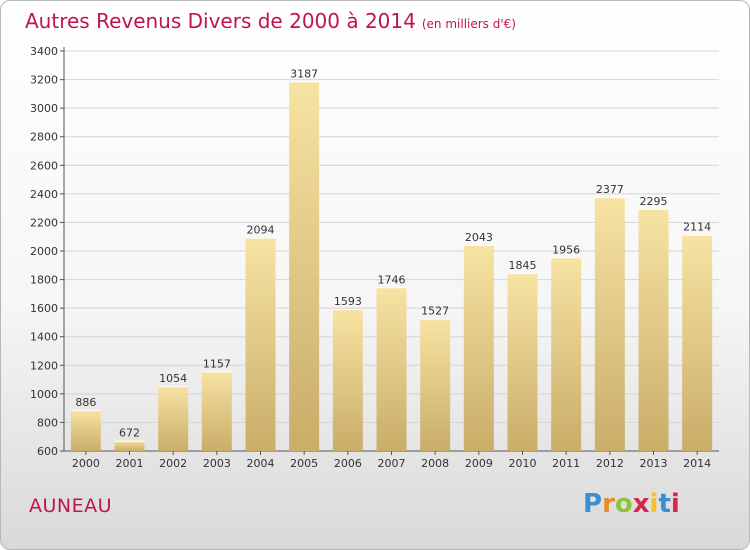 This screenshot has width=750, height=550. Describe the element at coordinates (348, 301) in the screenshot. I see `bar-value-label: 1593` at that location.